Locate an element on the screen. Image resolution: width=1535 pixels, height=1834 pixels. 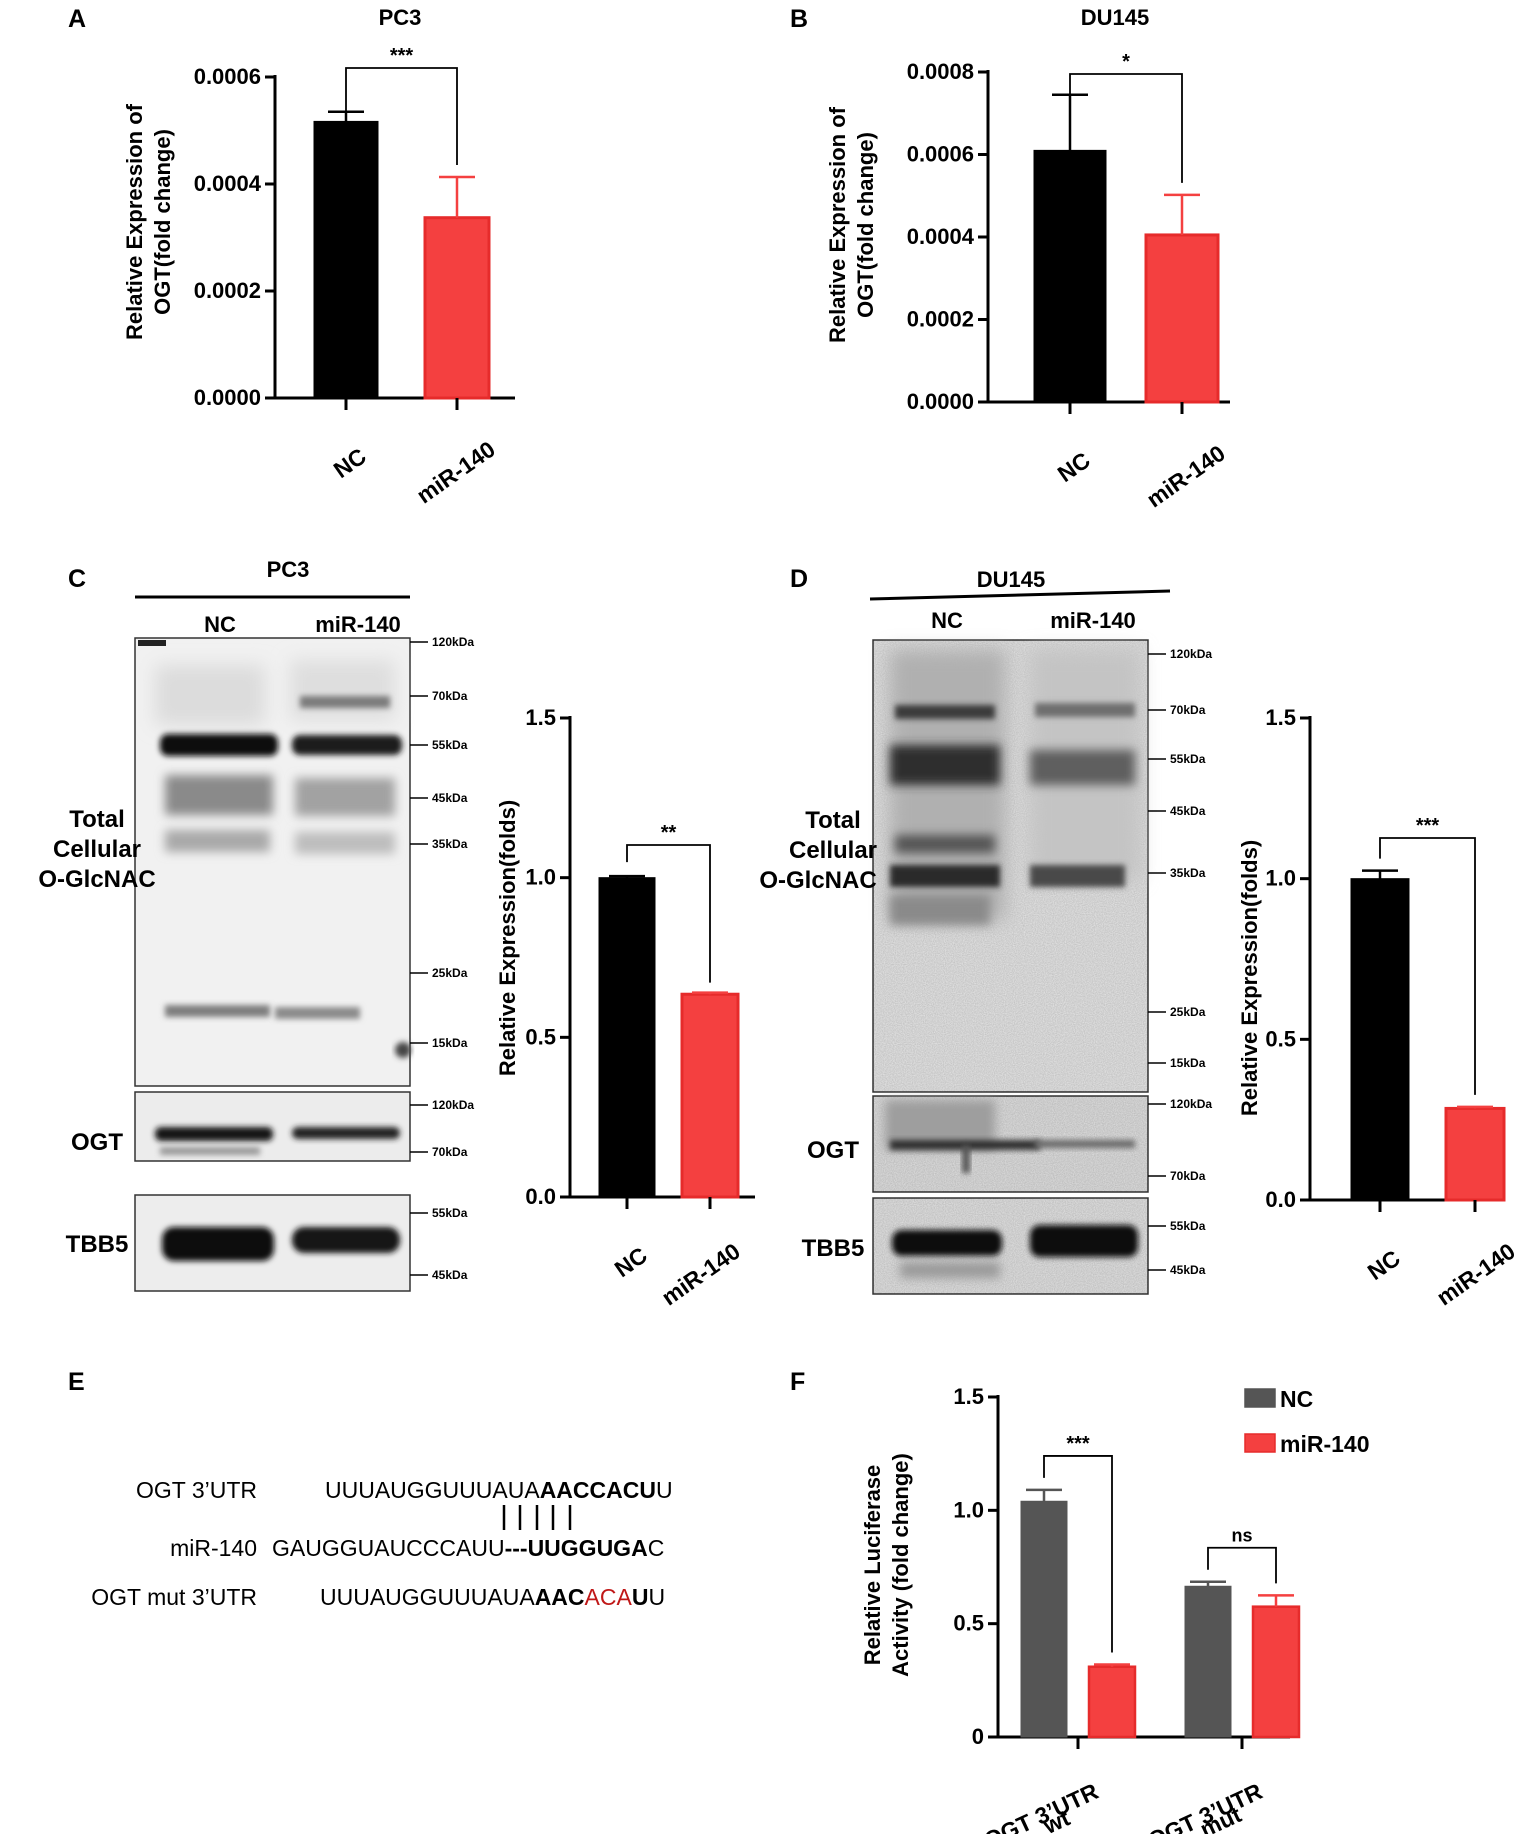
chart-c-significance-label: ** is located at coordinates (669, 833).